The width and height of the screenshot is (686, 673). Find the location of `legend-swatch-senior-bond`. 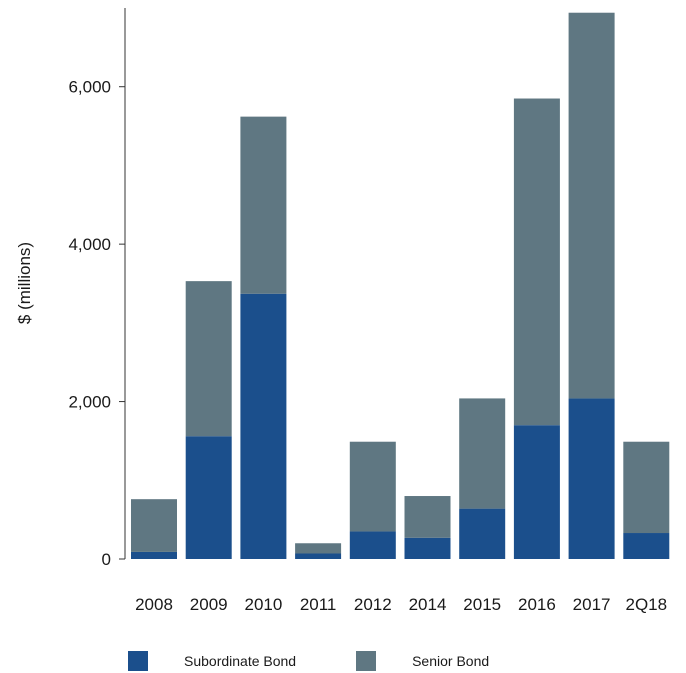

legend-swatch-senior-bond is located at coordinates (366, 661).